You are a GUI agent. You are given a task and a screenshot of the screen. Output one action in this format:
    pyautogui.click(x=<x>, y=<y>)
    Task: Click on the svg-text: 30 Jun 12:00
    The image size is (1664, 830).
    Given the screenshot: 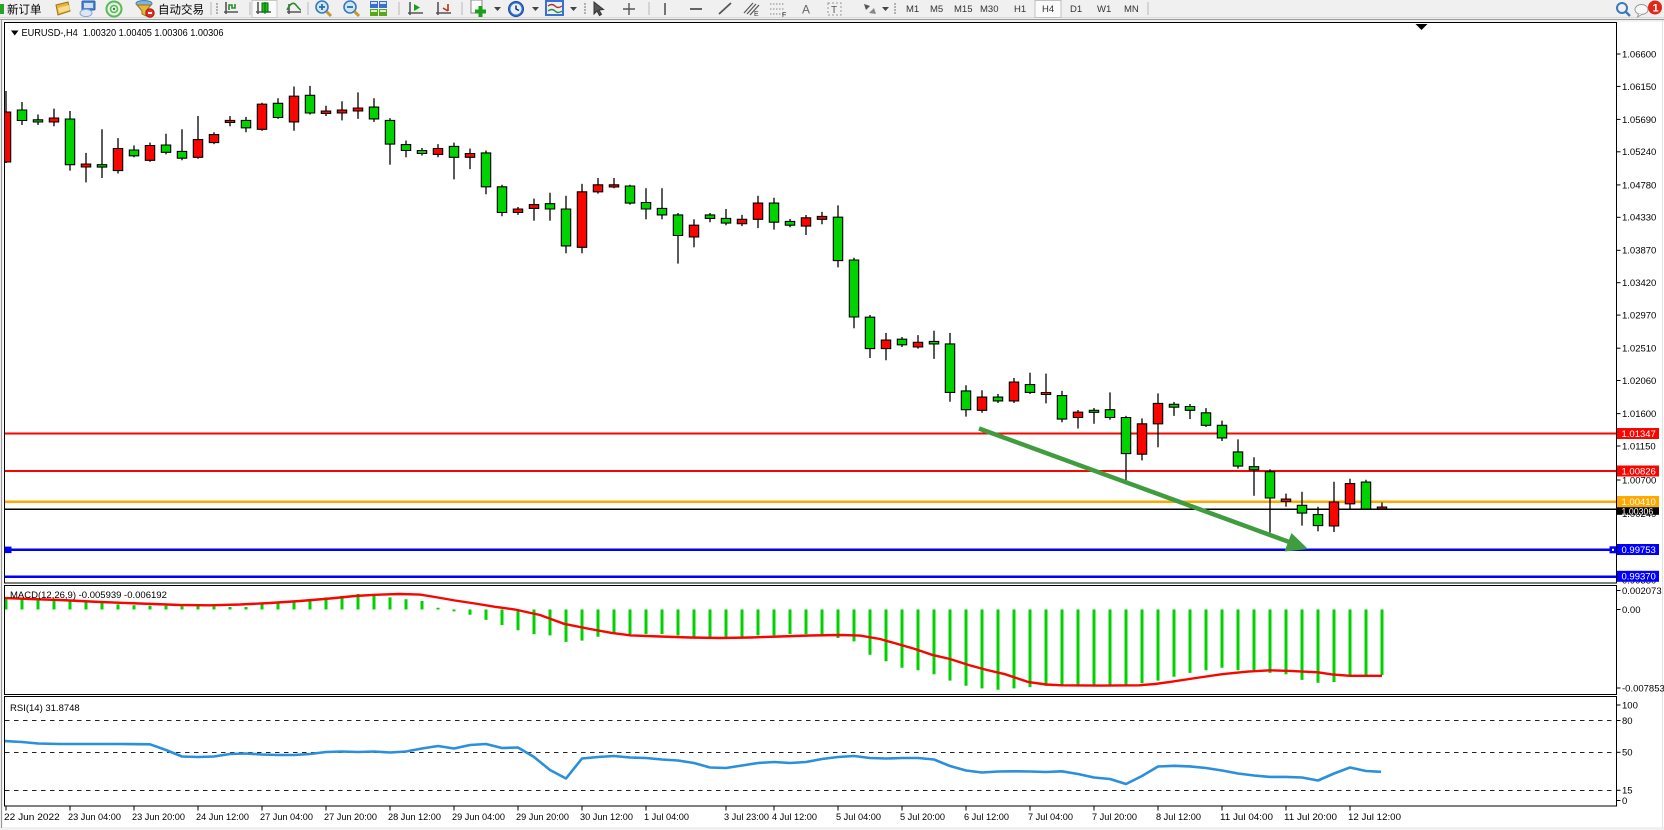 What is the action you would take?
    pyautogui.click(x=606, y=817)
    